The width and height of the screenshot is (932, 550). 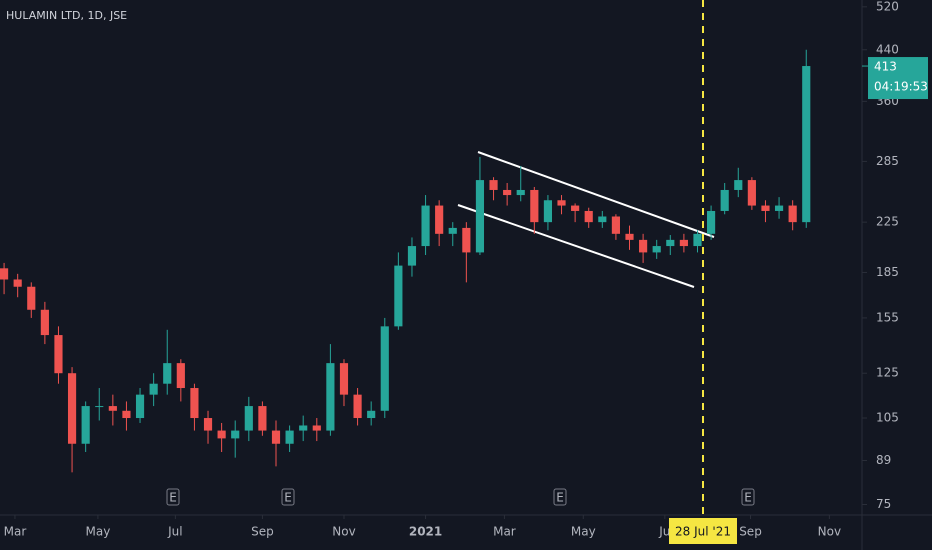 I want to click on y-tick-label: 89, so click(x=883, y=460).